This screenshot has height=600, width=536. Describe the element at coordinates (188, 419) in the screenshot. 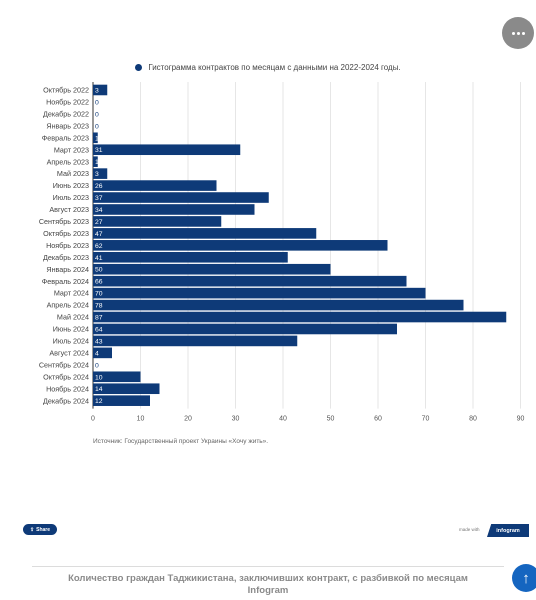

I see `x-tick-label: 20` at that location.